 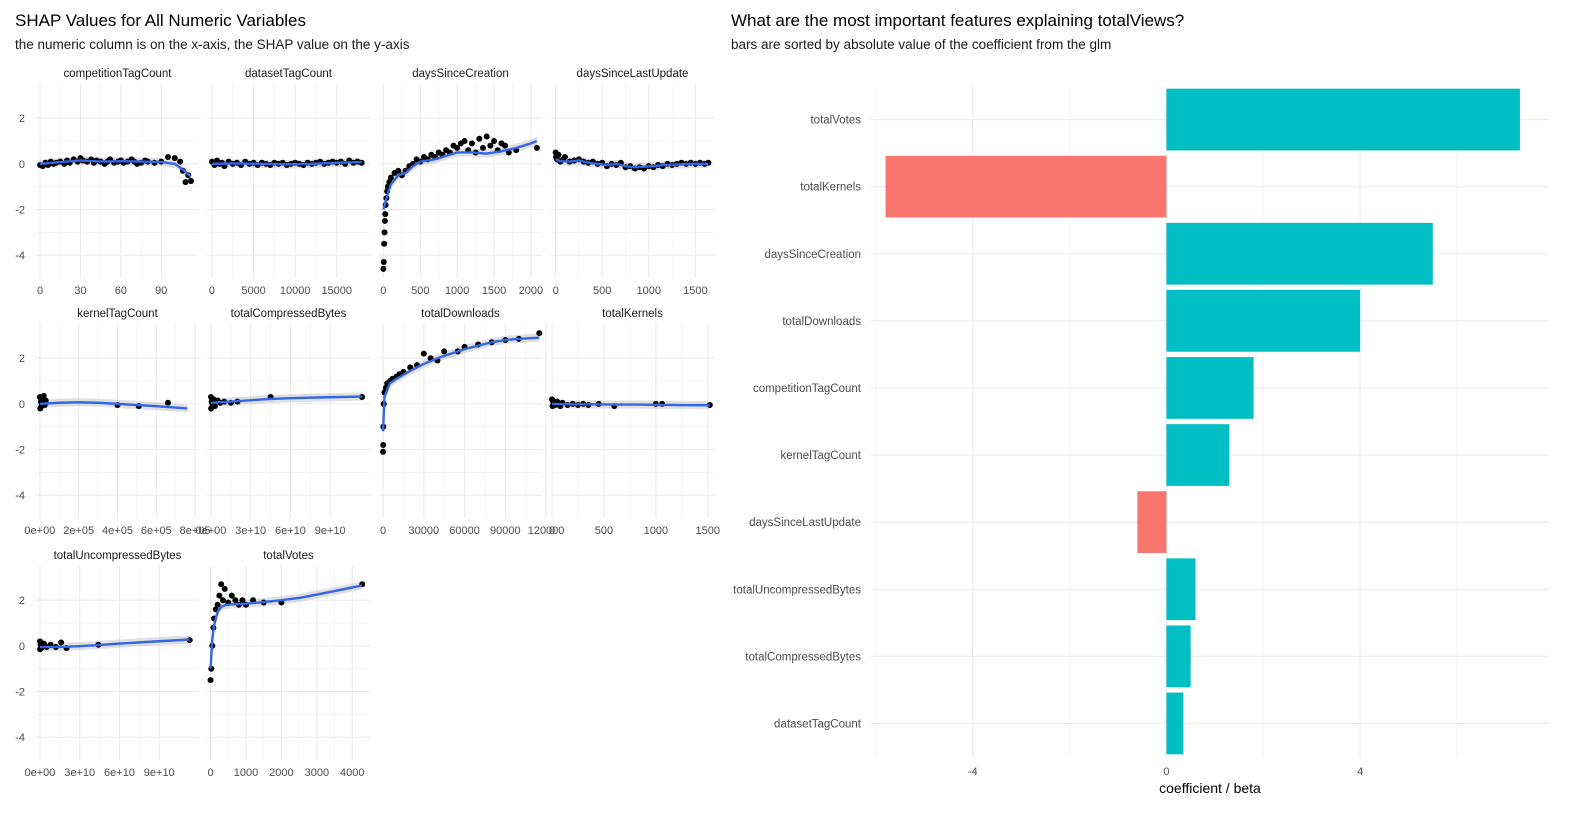 I want to click on x-tick-label: 15000, so click(x=336, y=291).